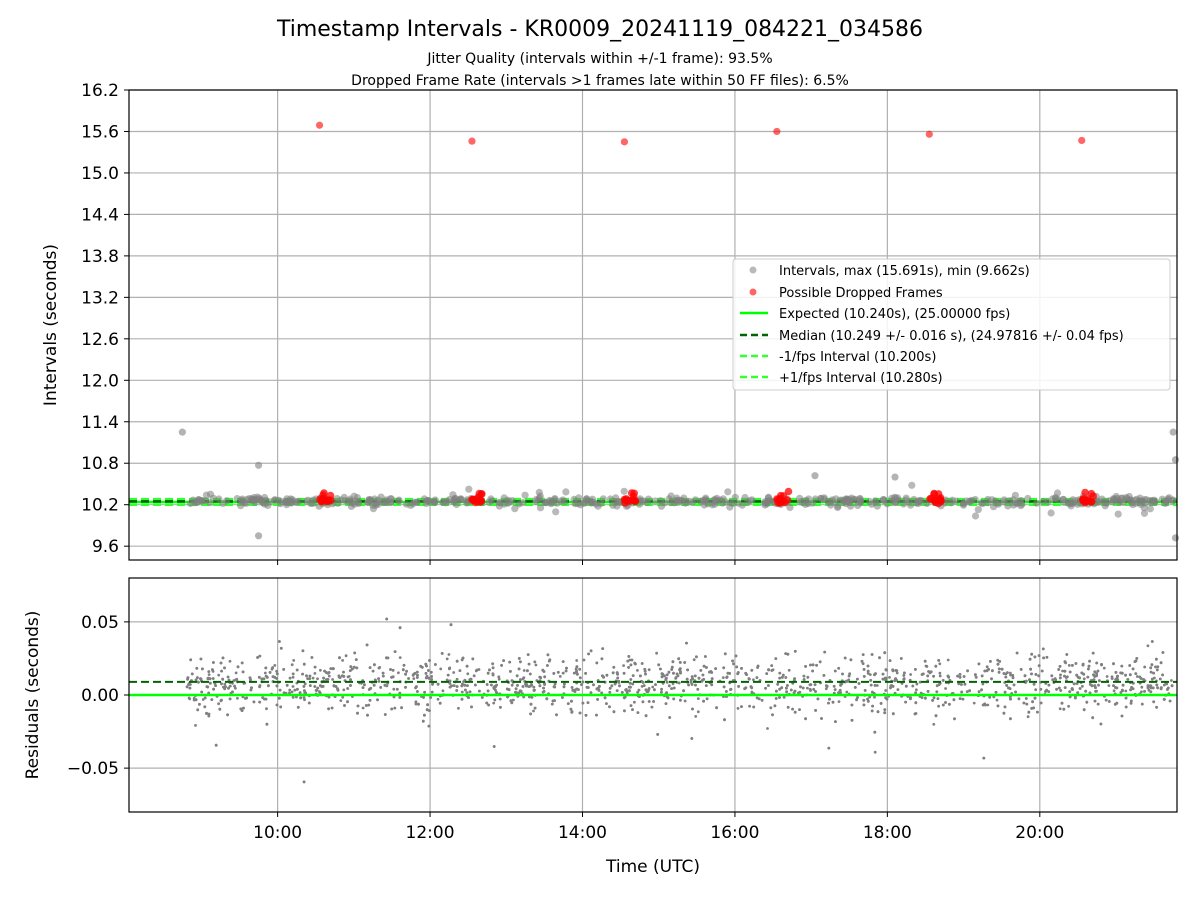 This screenshot has height=900, width=1200. I want to click on x-tick-label-1: 12:00, so click(430, 833).